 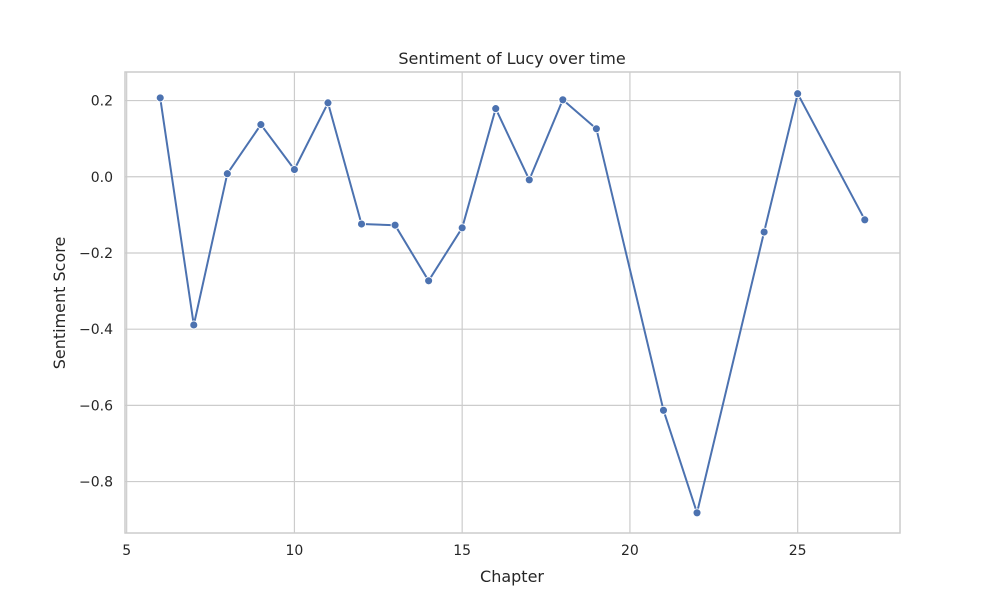 What do you see at coordinates (630, 551) in the screenshot?
I see `x-tick-label: 20` at bounding box center [630, 551].